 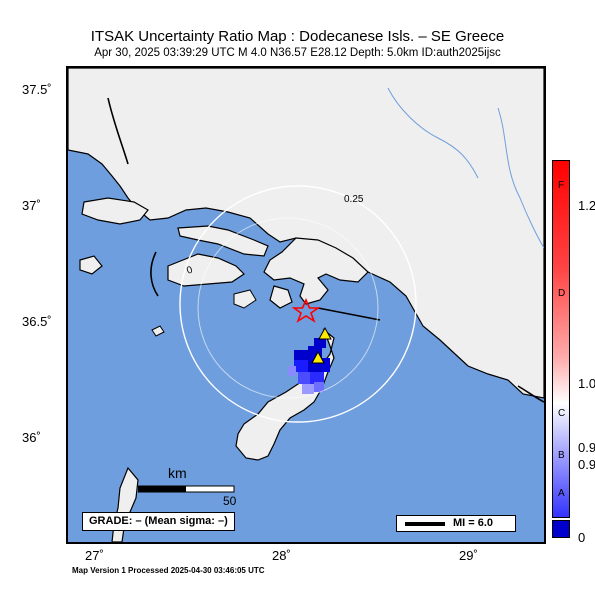 I want to click on colorbar-letter-F: F, so click(x=561, y=185).